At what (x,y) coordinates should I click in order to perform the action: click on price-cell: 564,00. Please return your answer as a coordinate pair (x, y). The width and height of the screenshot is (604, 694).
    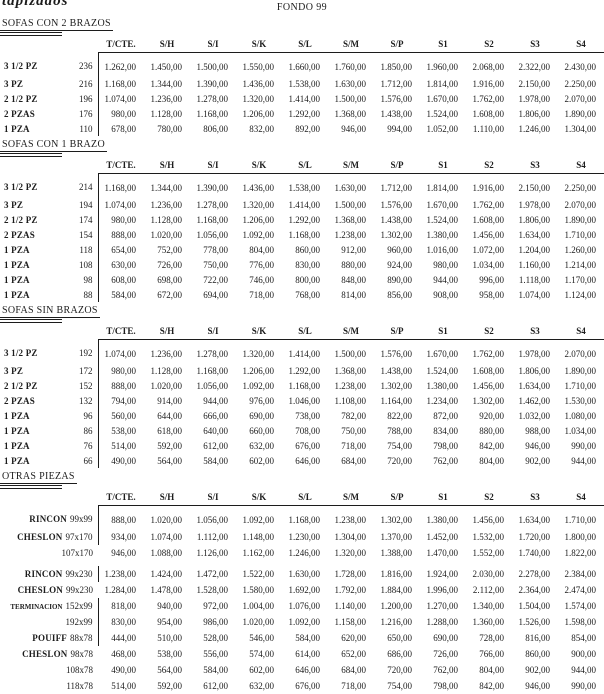
    Looking at the image, I should click on (169, 670).